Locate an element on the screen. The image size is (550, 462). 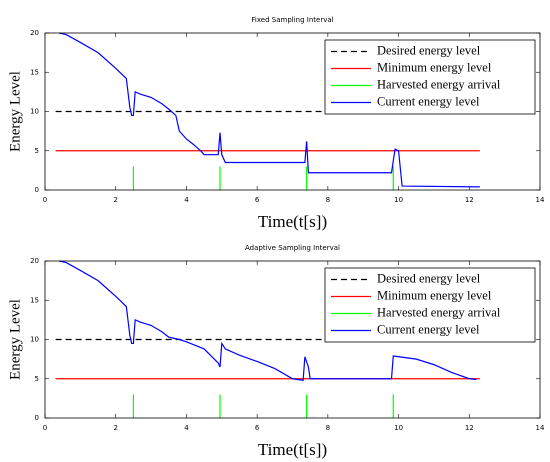
chart-title: Fixed Sampling Interval is located at coordinates (292, 20).